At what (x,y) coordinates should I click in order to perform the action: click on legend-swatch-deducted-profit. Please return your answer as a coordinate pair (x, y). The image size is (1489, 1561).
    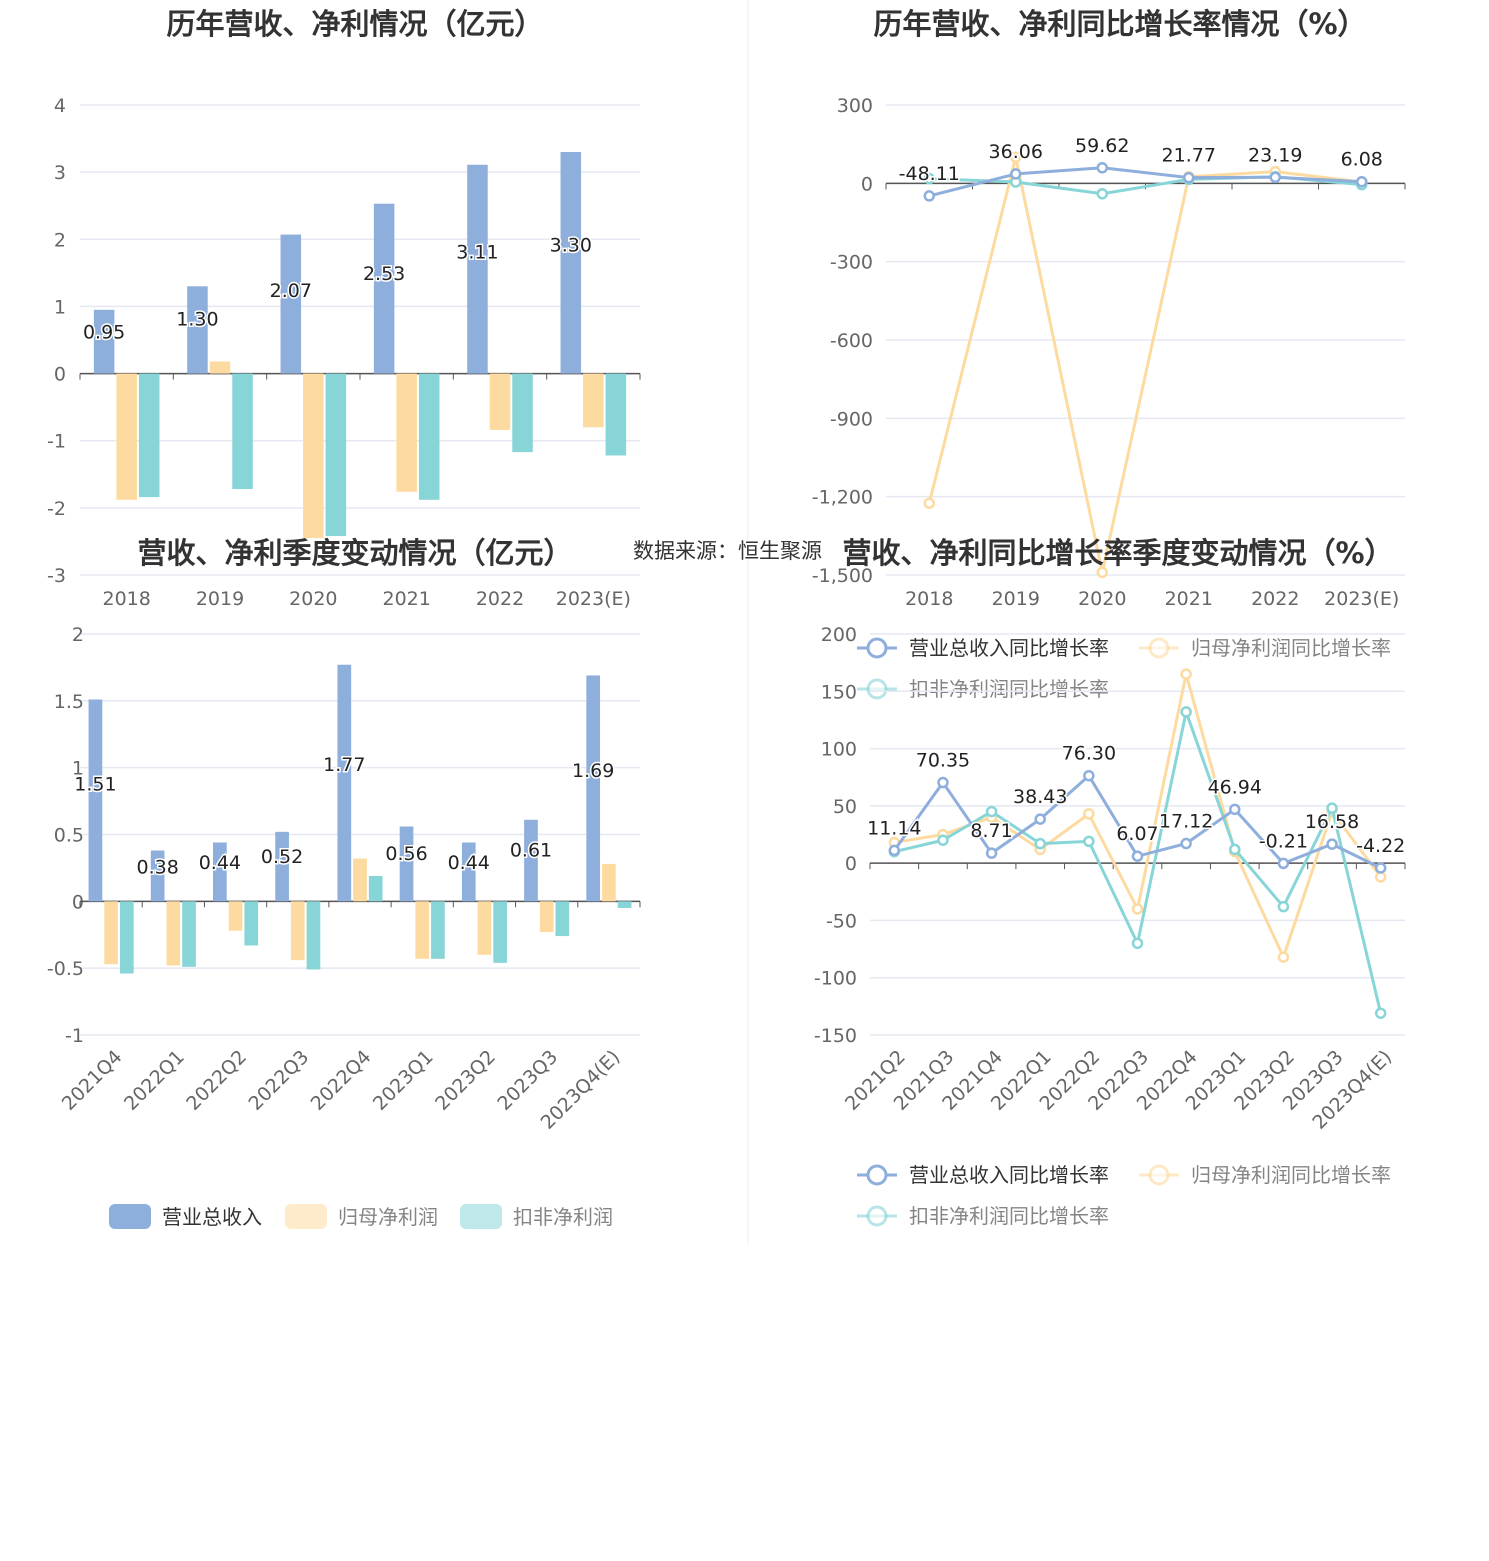
    Looking at the image, I should click on (481, 1216).